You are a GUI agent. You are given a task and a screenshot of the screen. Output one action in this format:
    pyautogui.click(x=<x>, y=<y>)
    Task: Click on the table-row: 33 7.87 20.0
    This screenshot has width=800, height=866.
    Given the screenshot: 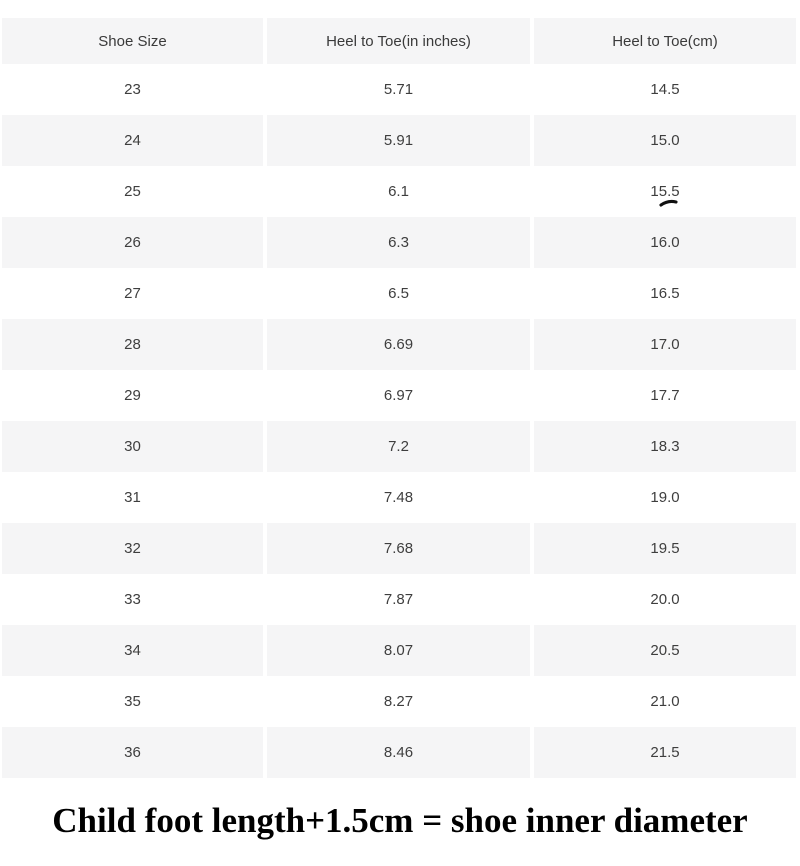 What is the action you would take?
    pyautogui.click(x=400, y=599)
    